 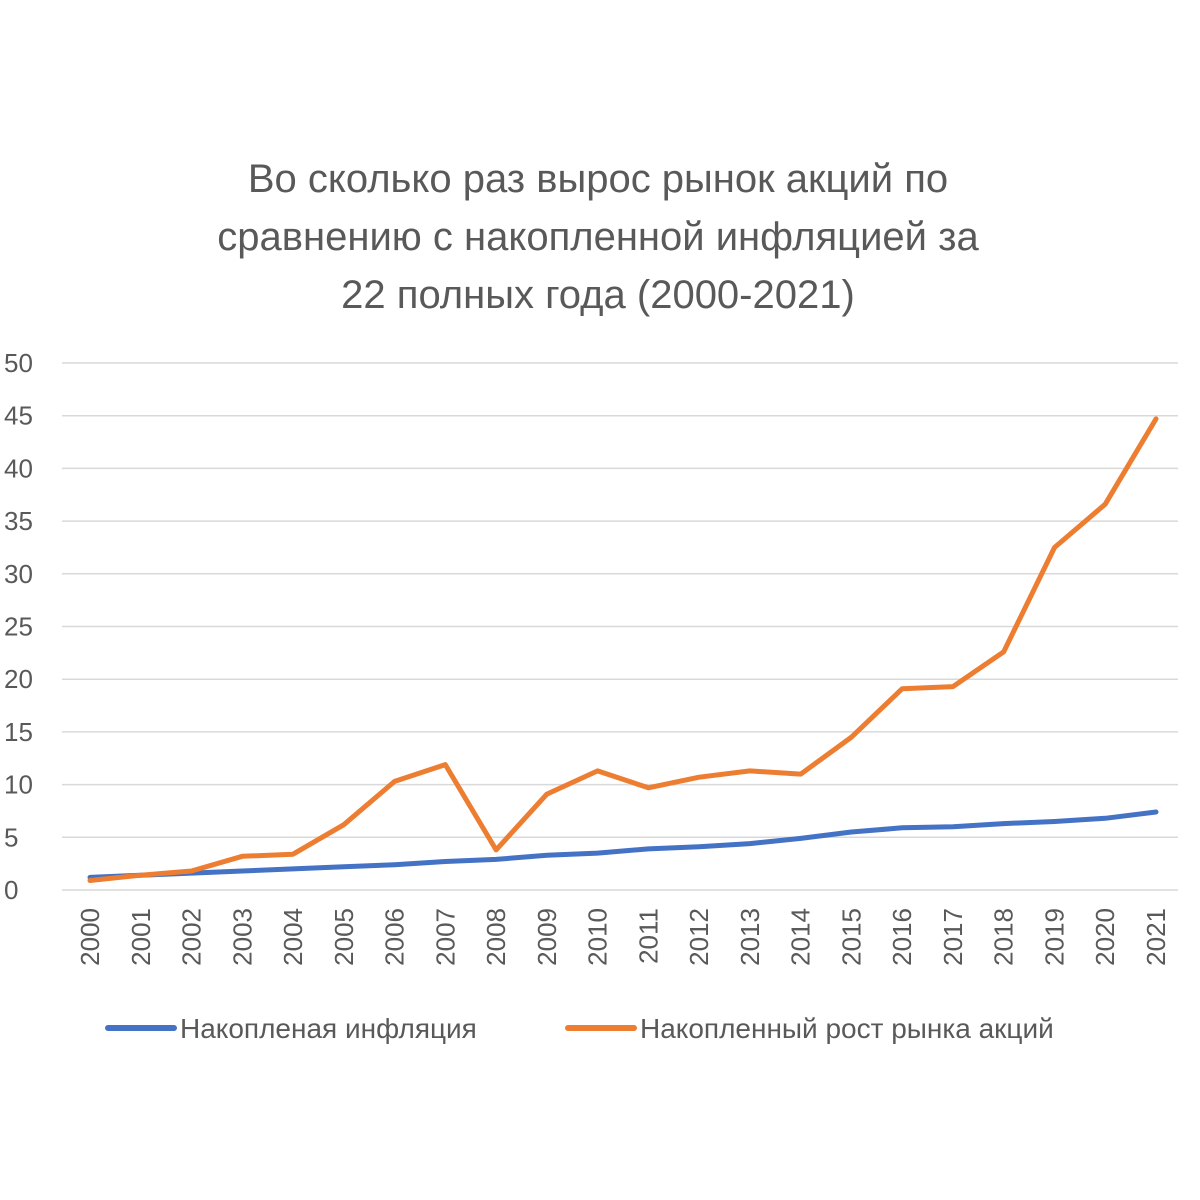 I want to click on y-tick-label: 5, so click(x=11, y=837).